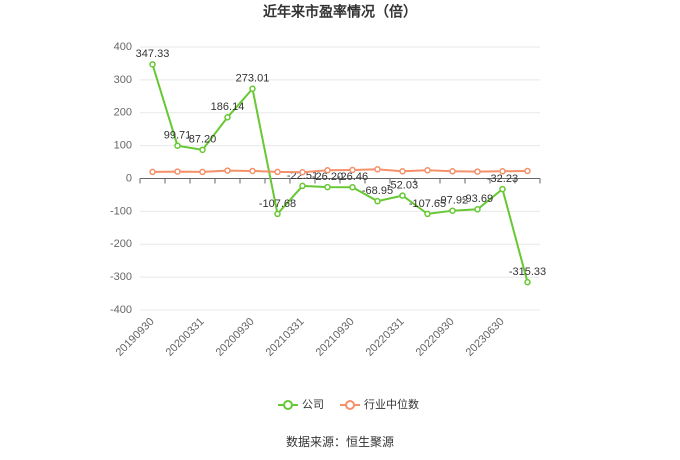  What do you see at coordinates (277, 204) in the screenshot?
I see `data-label: -107.68` at bounding box center [277, 204].